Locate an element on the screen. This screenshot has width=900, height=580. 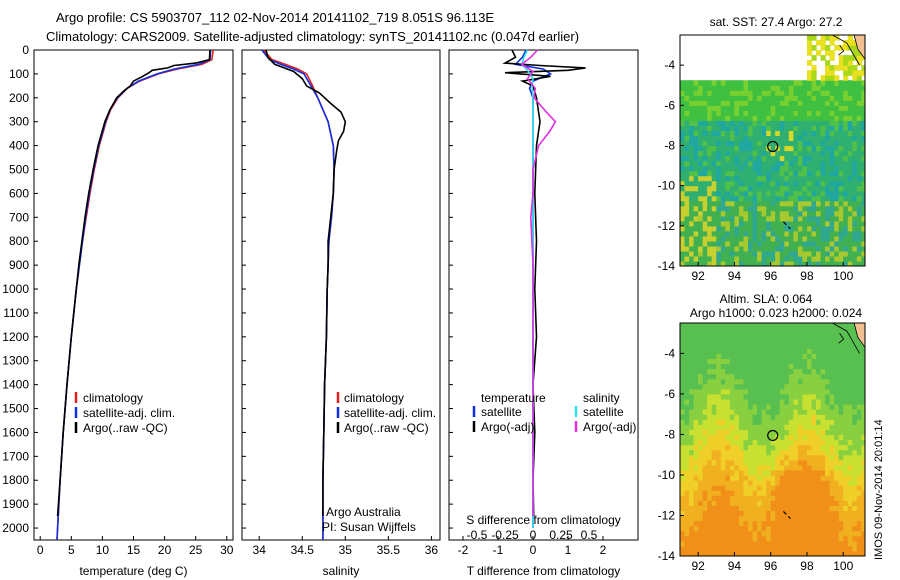
sst-lon-label: 94 is located at coordinates (735, 276).